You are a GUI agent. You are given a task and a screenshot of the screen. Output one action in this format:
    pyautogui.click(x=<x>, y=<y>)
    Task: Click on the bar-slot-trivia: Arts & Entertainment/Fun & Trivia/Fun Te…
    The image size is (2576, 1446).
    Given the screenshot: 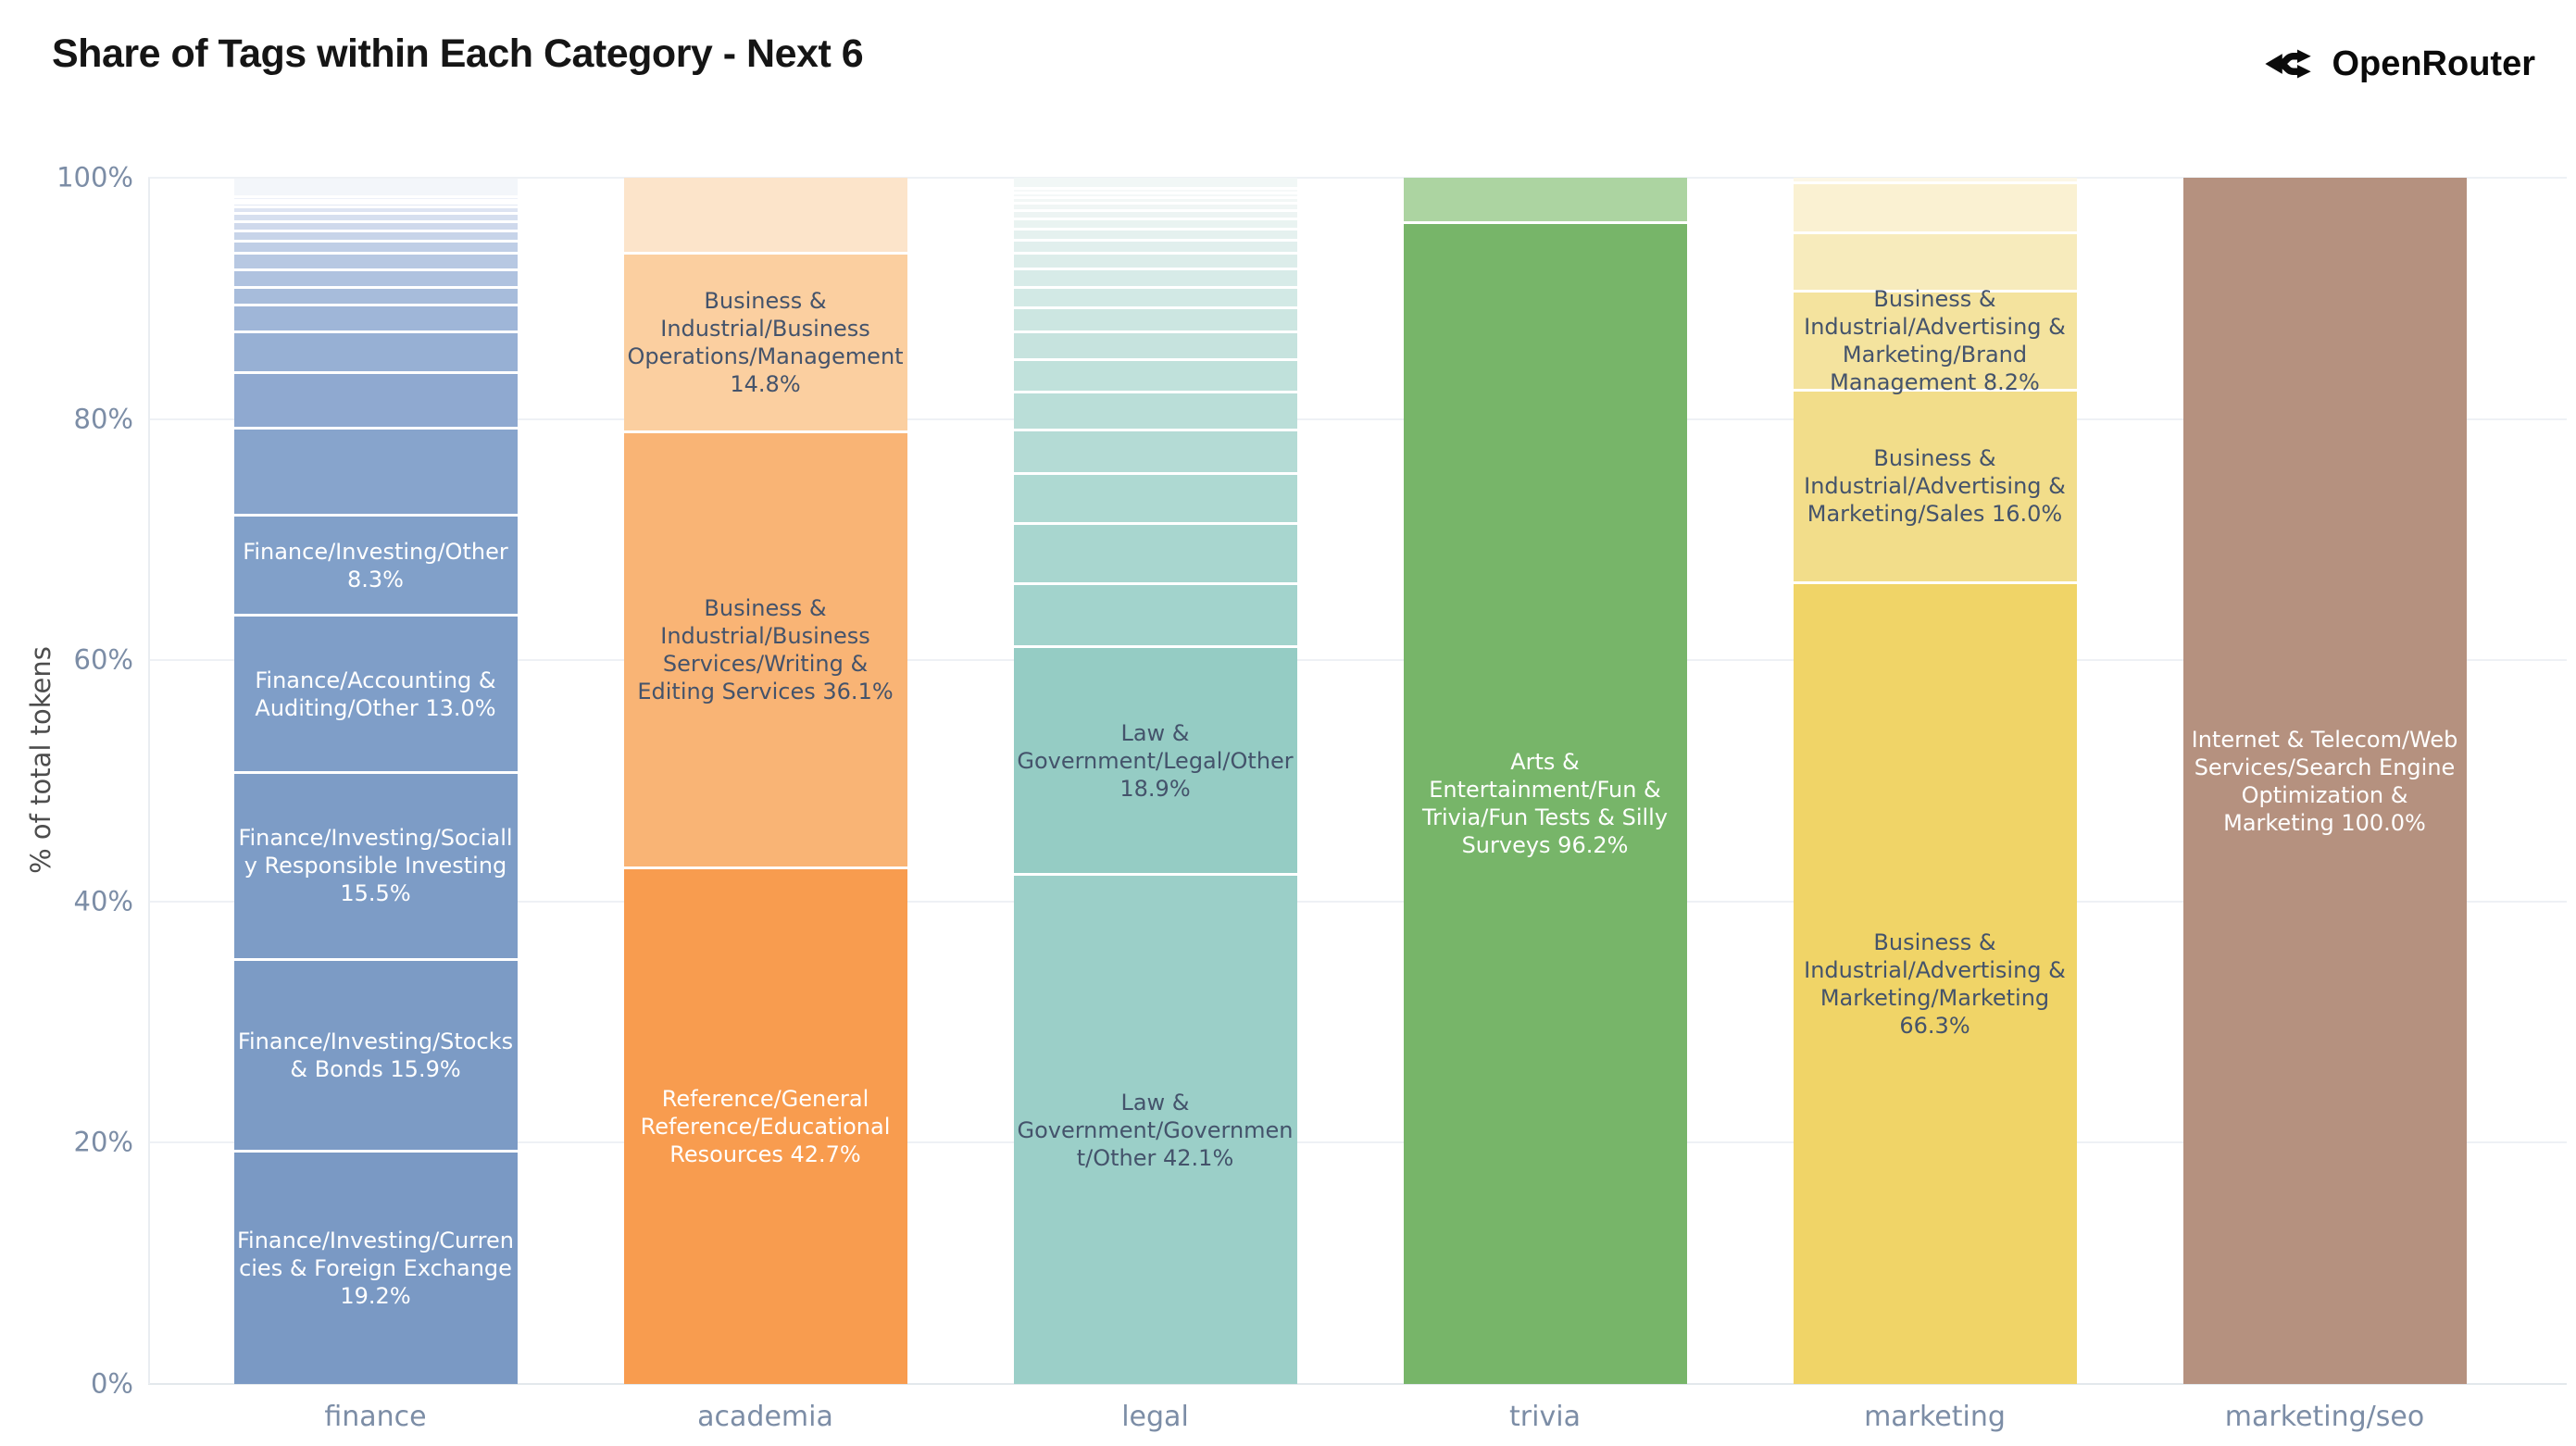 What is the action you would take?
    pyautogui.click(x=1545, y=781)
    